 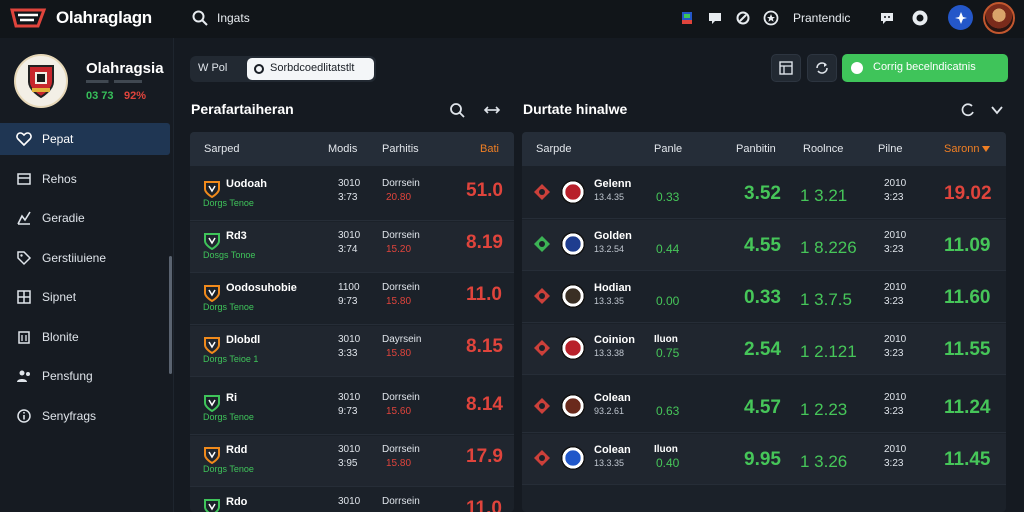 I want to click on team-subtitle: Dosgs Tonoe, so click(x=229, y=255).